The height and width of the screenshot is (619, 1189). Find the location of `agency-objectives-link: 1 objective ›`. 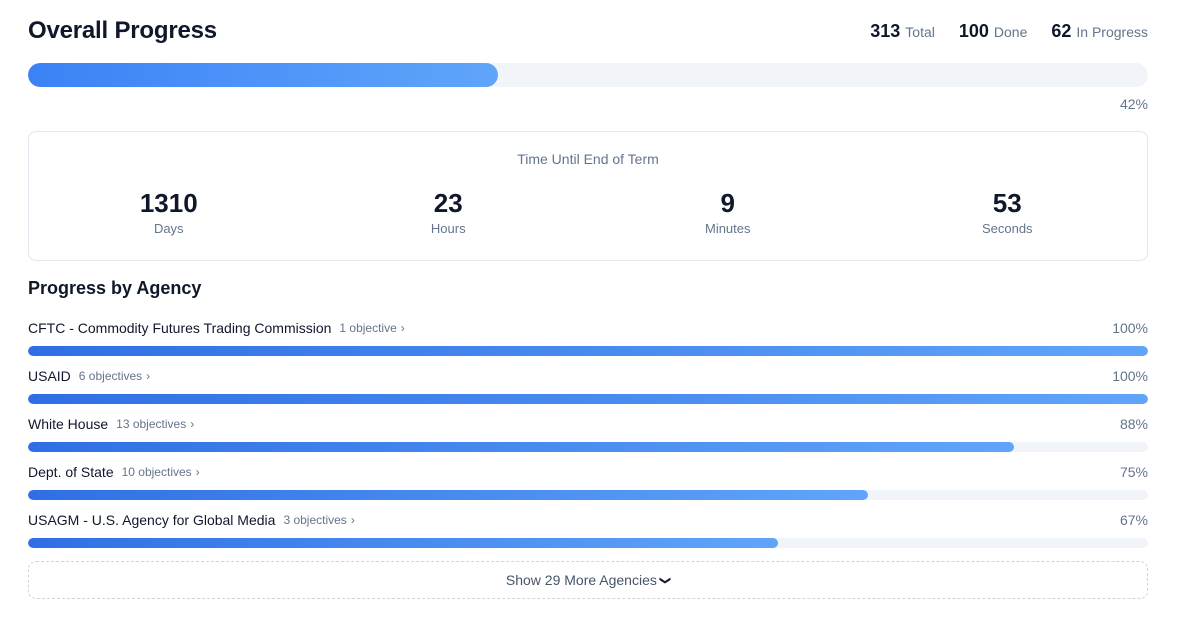

agency-objectives-link: 1 objective › is located at coordinates (371, 328).